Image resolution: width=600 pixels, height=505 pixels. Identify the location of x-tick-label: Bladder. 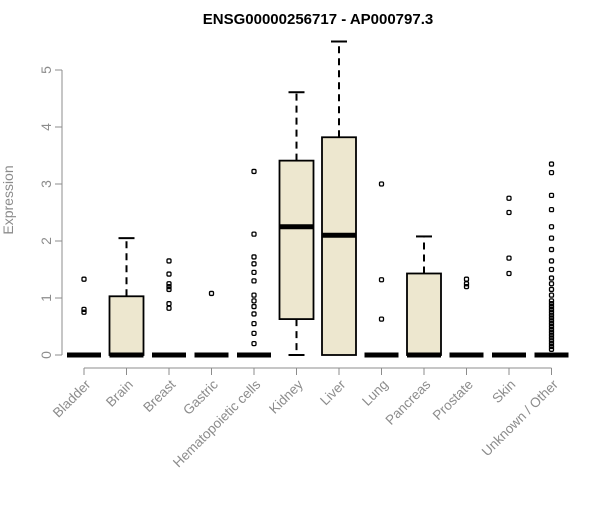
(72, 399).